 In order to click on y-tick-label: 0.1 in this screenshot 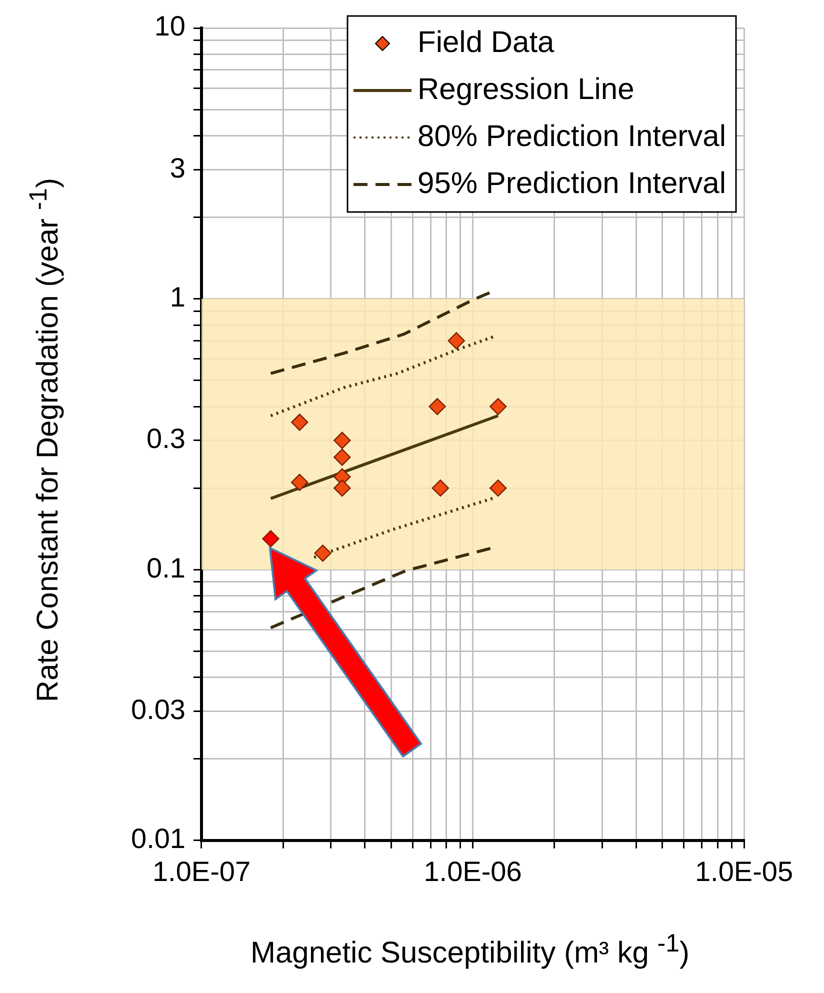, I will do `click(166, 568)`.